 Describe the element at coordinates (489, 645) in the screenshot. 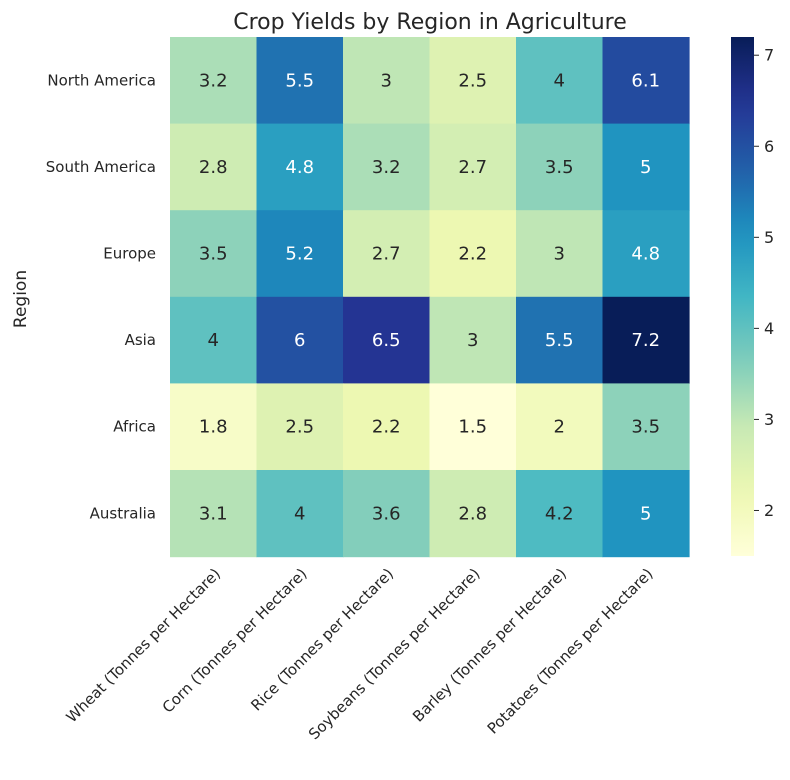

I see `column-label: Barley (Tonnes per Hectare)` at that location.